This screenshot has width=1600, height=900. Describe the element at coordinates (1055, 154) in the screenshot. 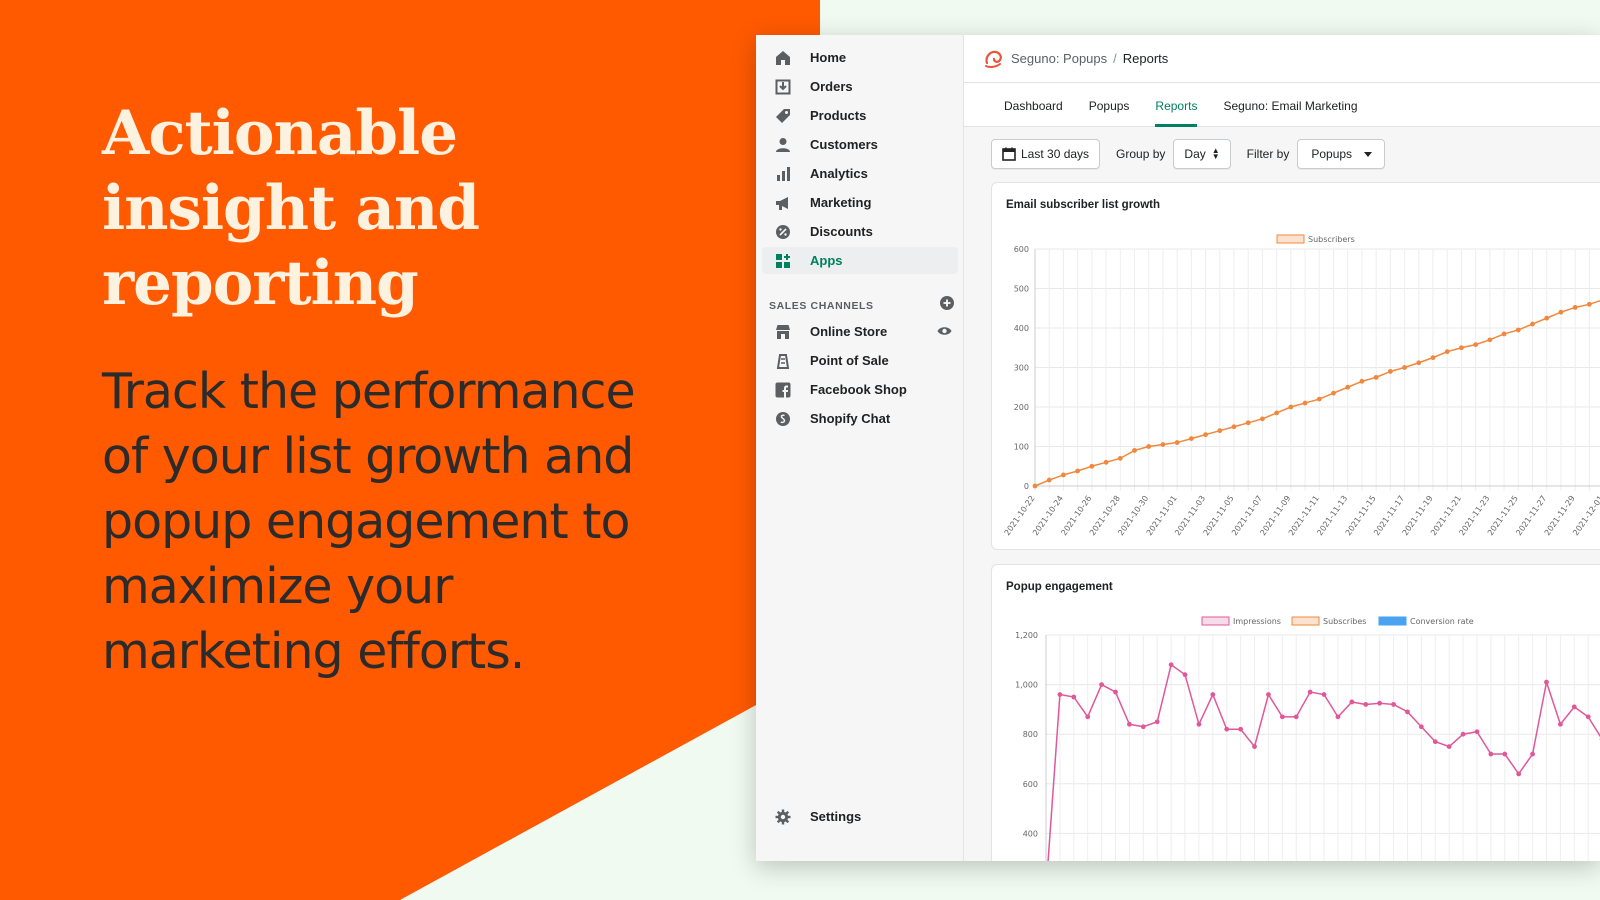

I see `date-range-label: Last 30 days` at that location.